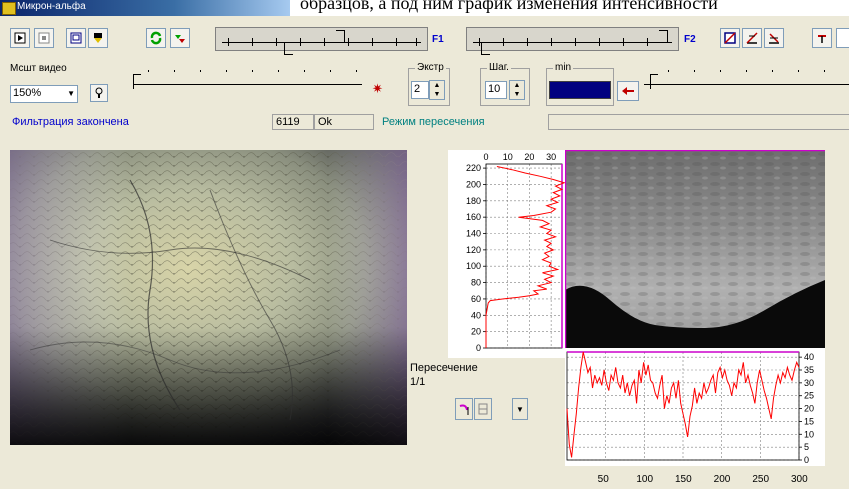 The image size is (849, 489). Describe the element at coordinates (483, 409) in the screenshot. I see `intersection-grid-button` at that location.